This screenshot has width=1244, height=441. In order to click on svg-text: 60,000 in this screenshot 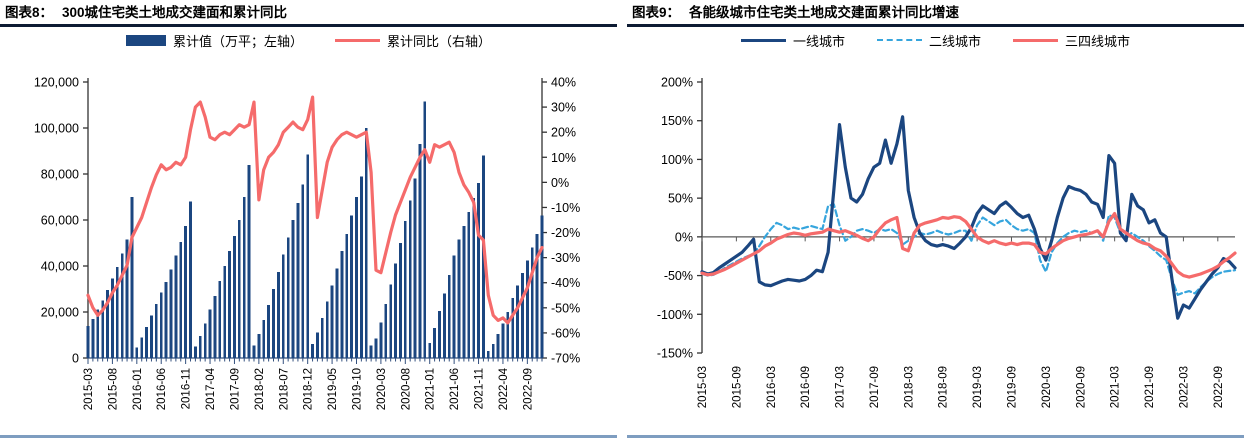, I will do `click(60, 220)`.